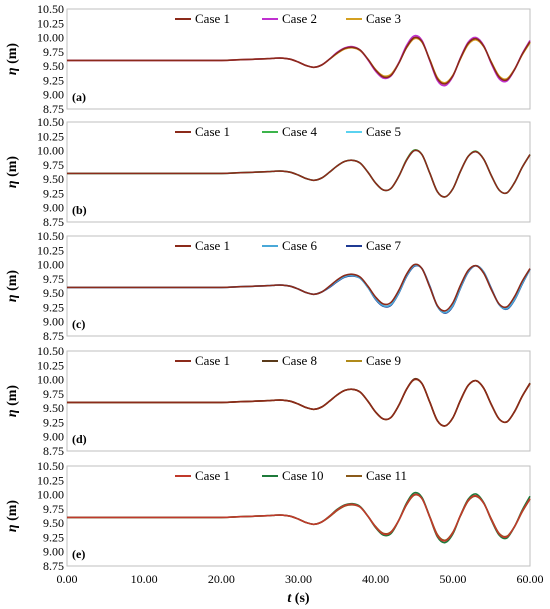 This screenshot has height=609, width=550. What do you see at coordinates (386, 475) in the screenshot?
I see `legend-label: Case 11` at bounding box center [386, 475].